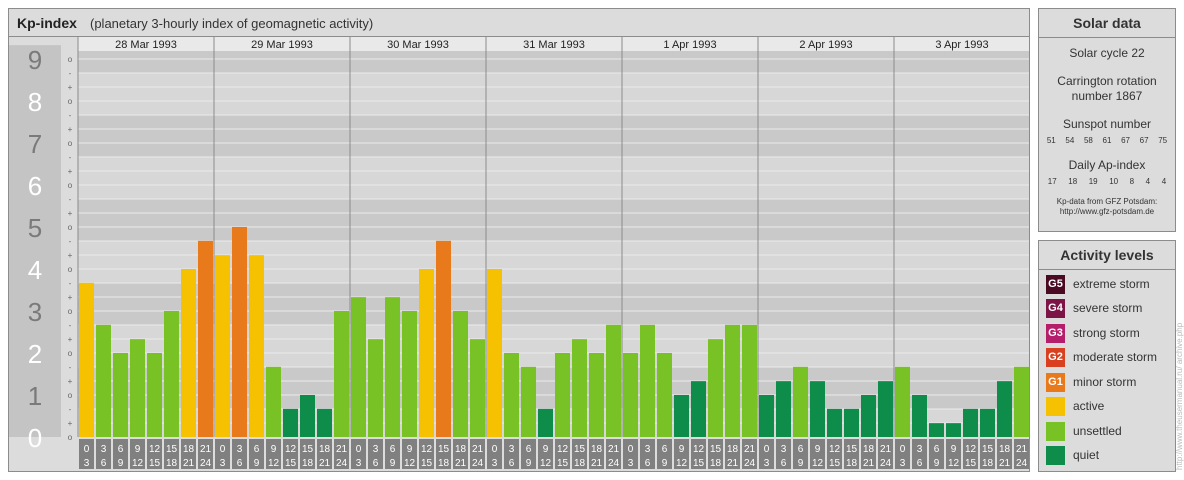 The width and height of the screenshot is (1184, 480). What do you see at coordinates (1101, 357) in the screenshot?
I see `legend-item-moderate-storm: G2 moderate storm` at bounding box center [1101, 357].